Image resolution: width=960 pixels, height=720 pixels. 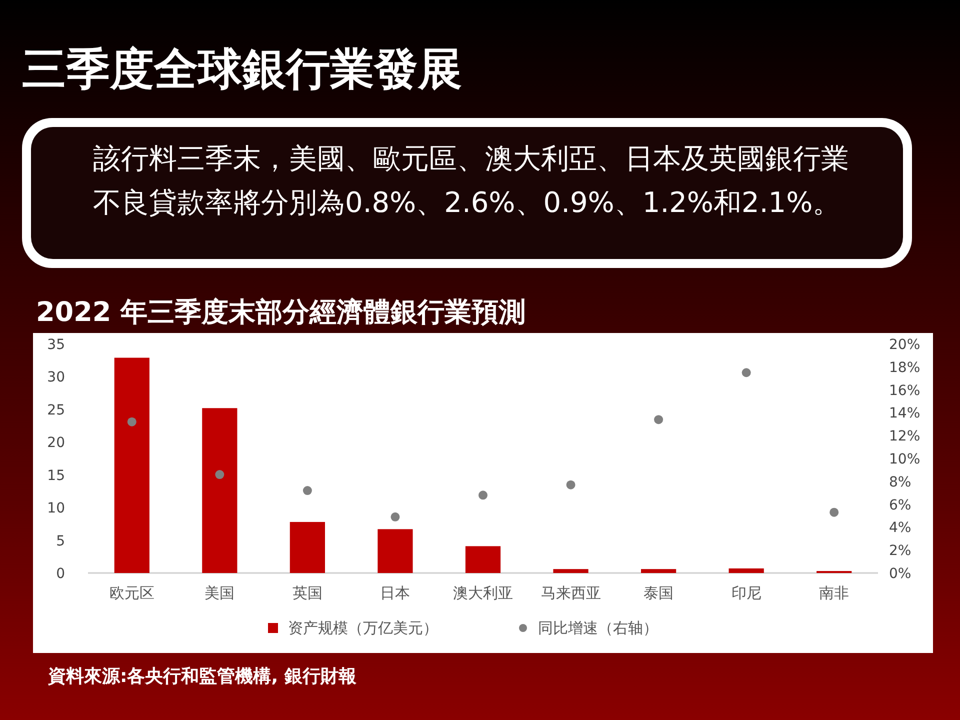 What do you see at coordinates (131, 593) in the screenshot?
I see `x-tick-label: 欧元区` at bounding box center [131, 593].